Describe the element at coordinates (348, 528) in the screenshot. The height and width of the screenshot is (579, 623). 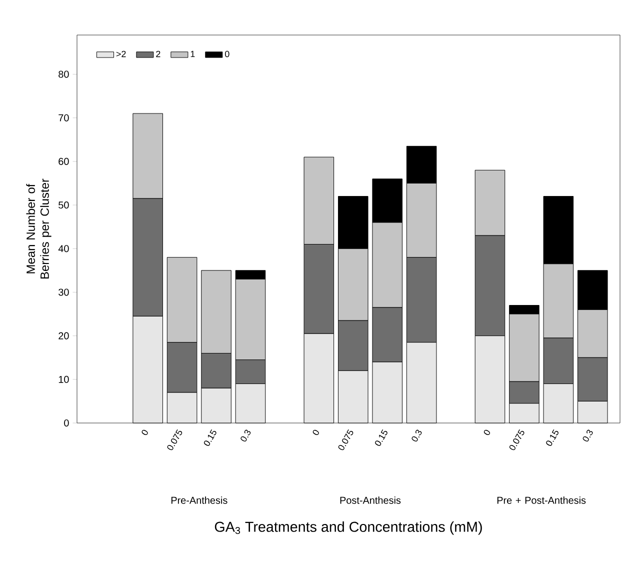
I see `x-axis-title: GA$_{3}$ Treatments and Concentrations (mM)` at that location.